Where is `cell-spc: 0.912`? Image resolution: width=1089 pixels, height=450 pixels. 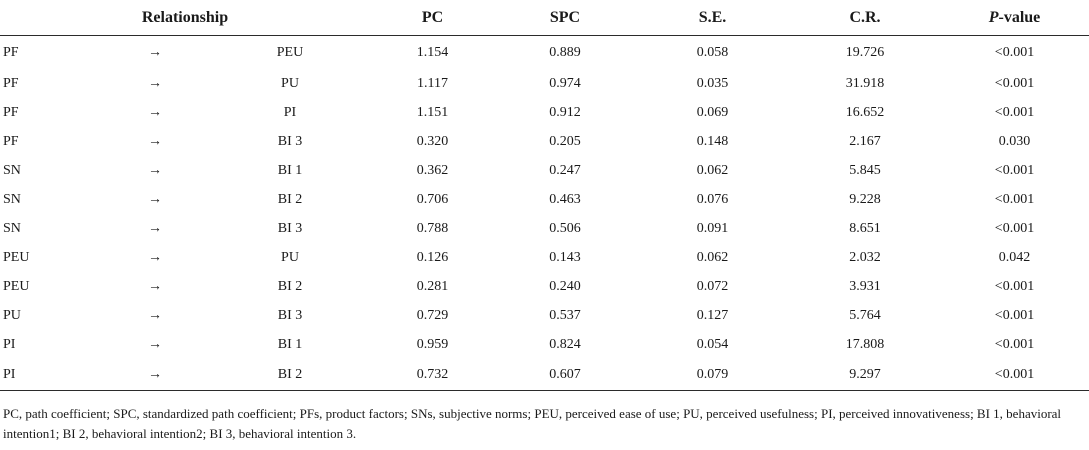
cell-spc: 0.912 is located at coordinates (565, 112).